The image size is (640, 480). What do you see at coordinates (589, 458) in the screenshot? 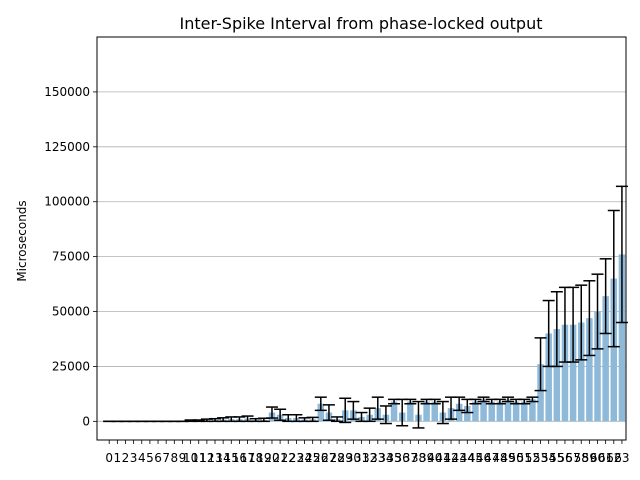
I see `x-tick-label: 59` at bounding box center [589, 458].